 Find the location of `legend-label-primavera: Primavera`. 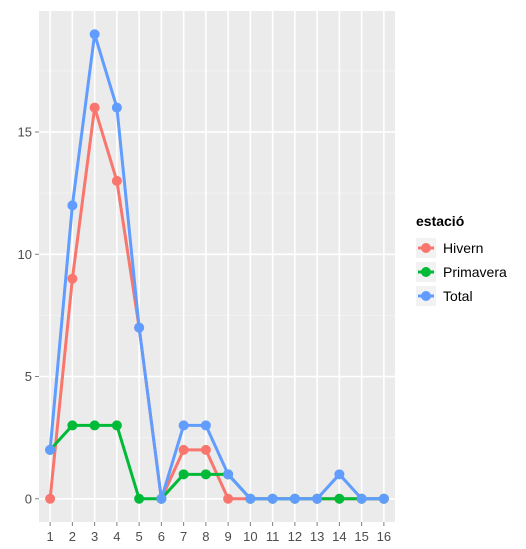

legend-label-primavera: Primavera is located at coordinates (475, 272).